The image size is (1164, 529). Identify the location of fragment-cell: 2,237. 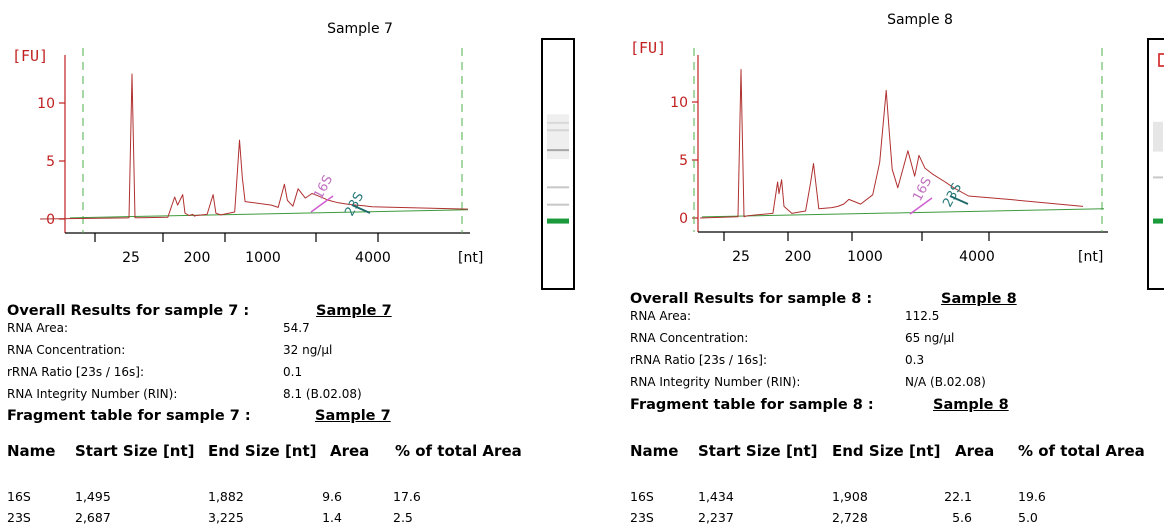
(716, 517).